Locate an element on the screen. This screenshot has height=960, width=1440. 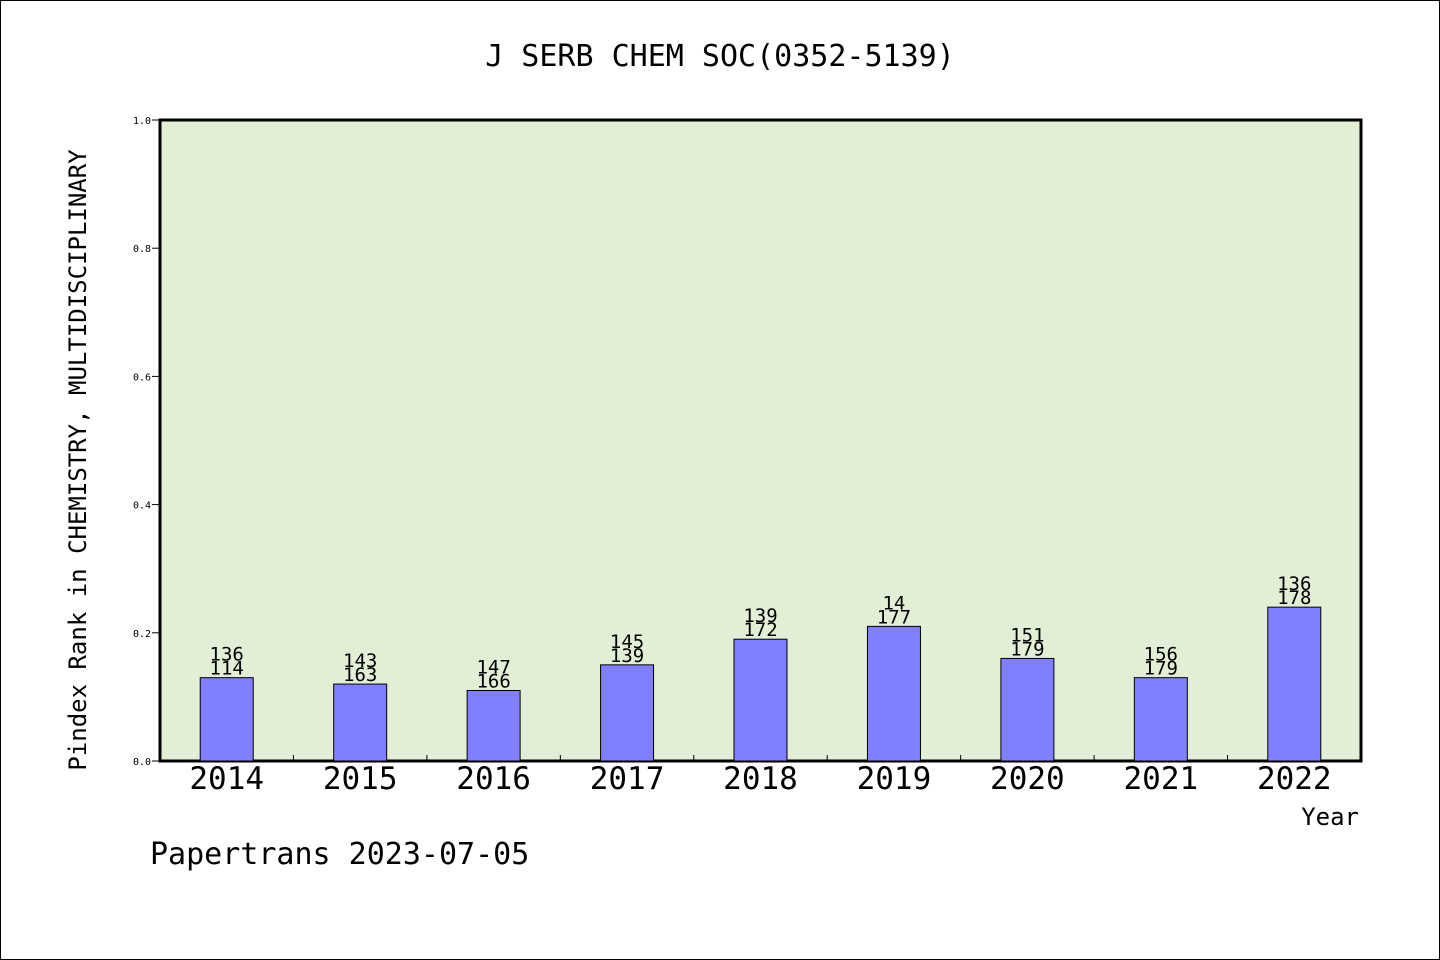
data-label-lower: 177 is located at coordinates (894, 617).